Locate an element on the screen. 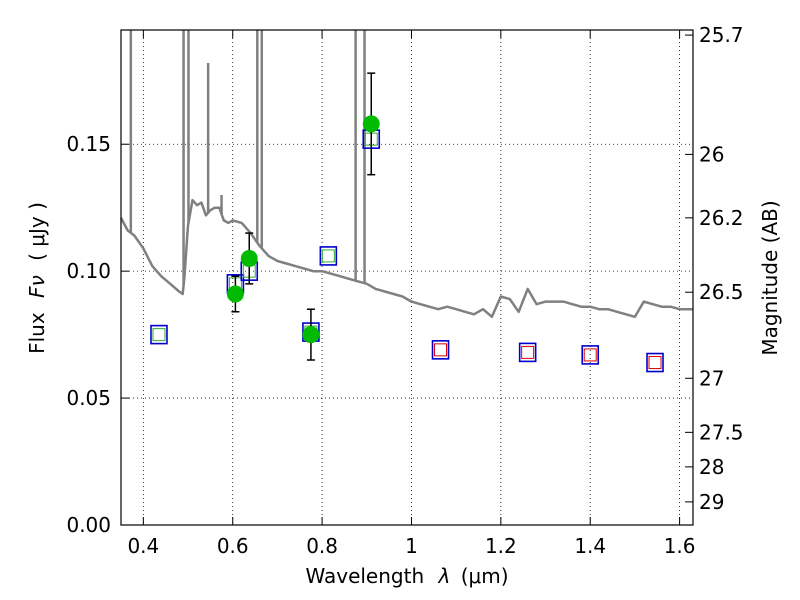 The height and width of the screenshot is (600, 800). emission-lines is located at coordinates (247, 158).